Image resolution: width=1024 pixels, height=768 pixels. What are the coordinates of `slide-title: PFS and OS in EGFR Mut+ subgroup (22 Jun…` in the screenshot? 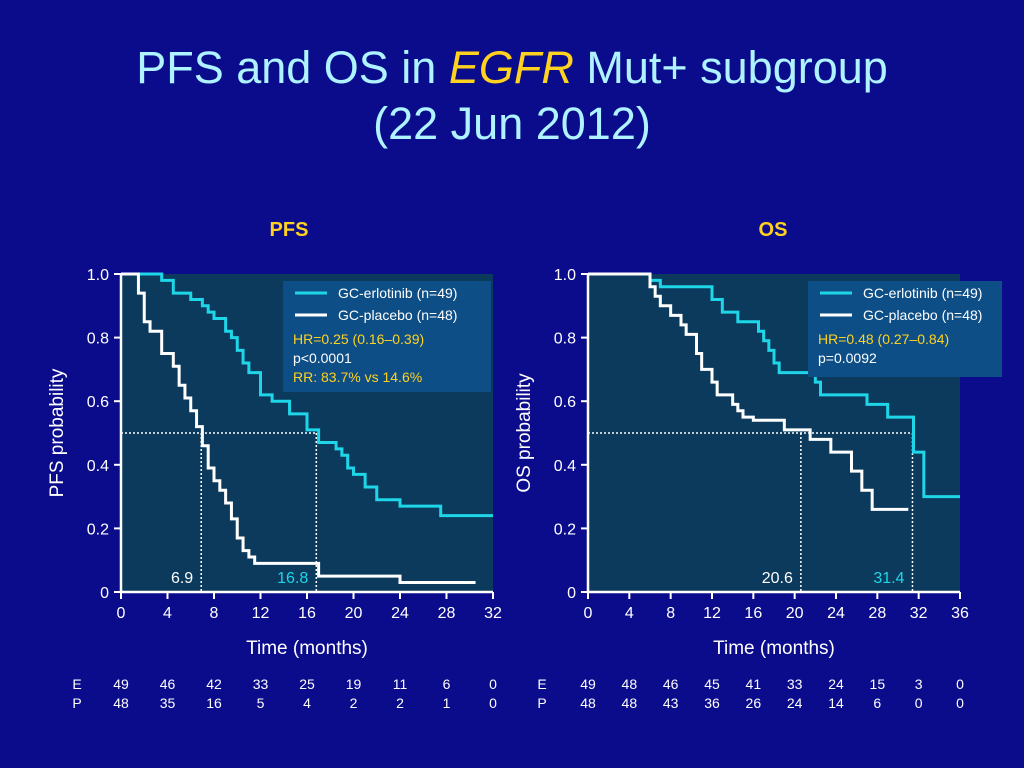 It's located at (512, 96).